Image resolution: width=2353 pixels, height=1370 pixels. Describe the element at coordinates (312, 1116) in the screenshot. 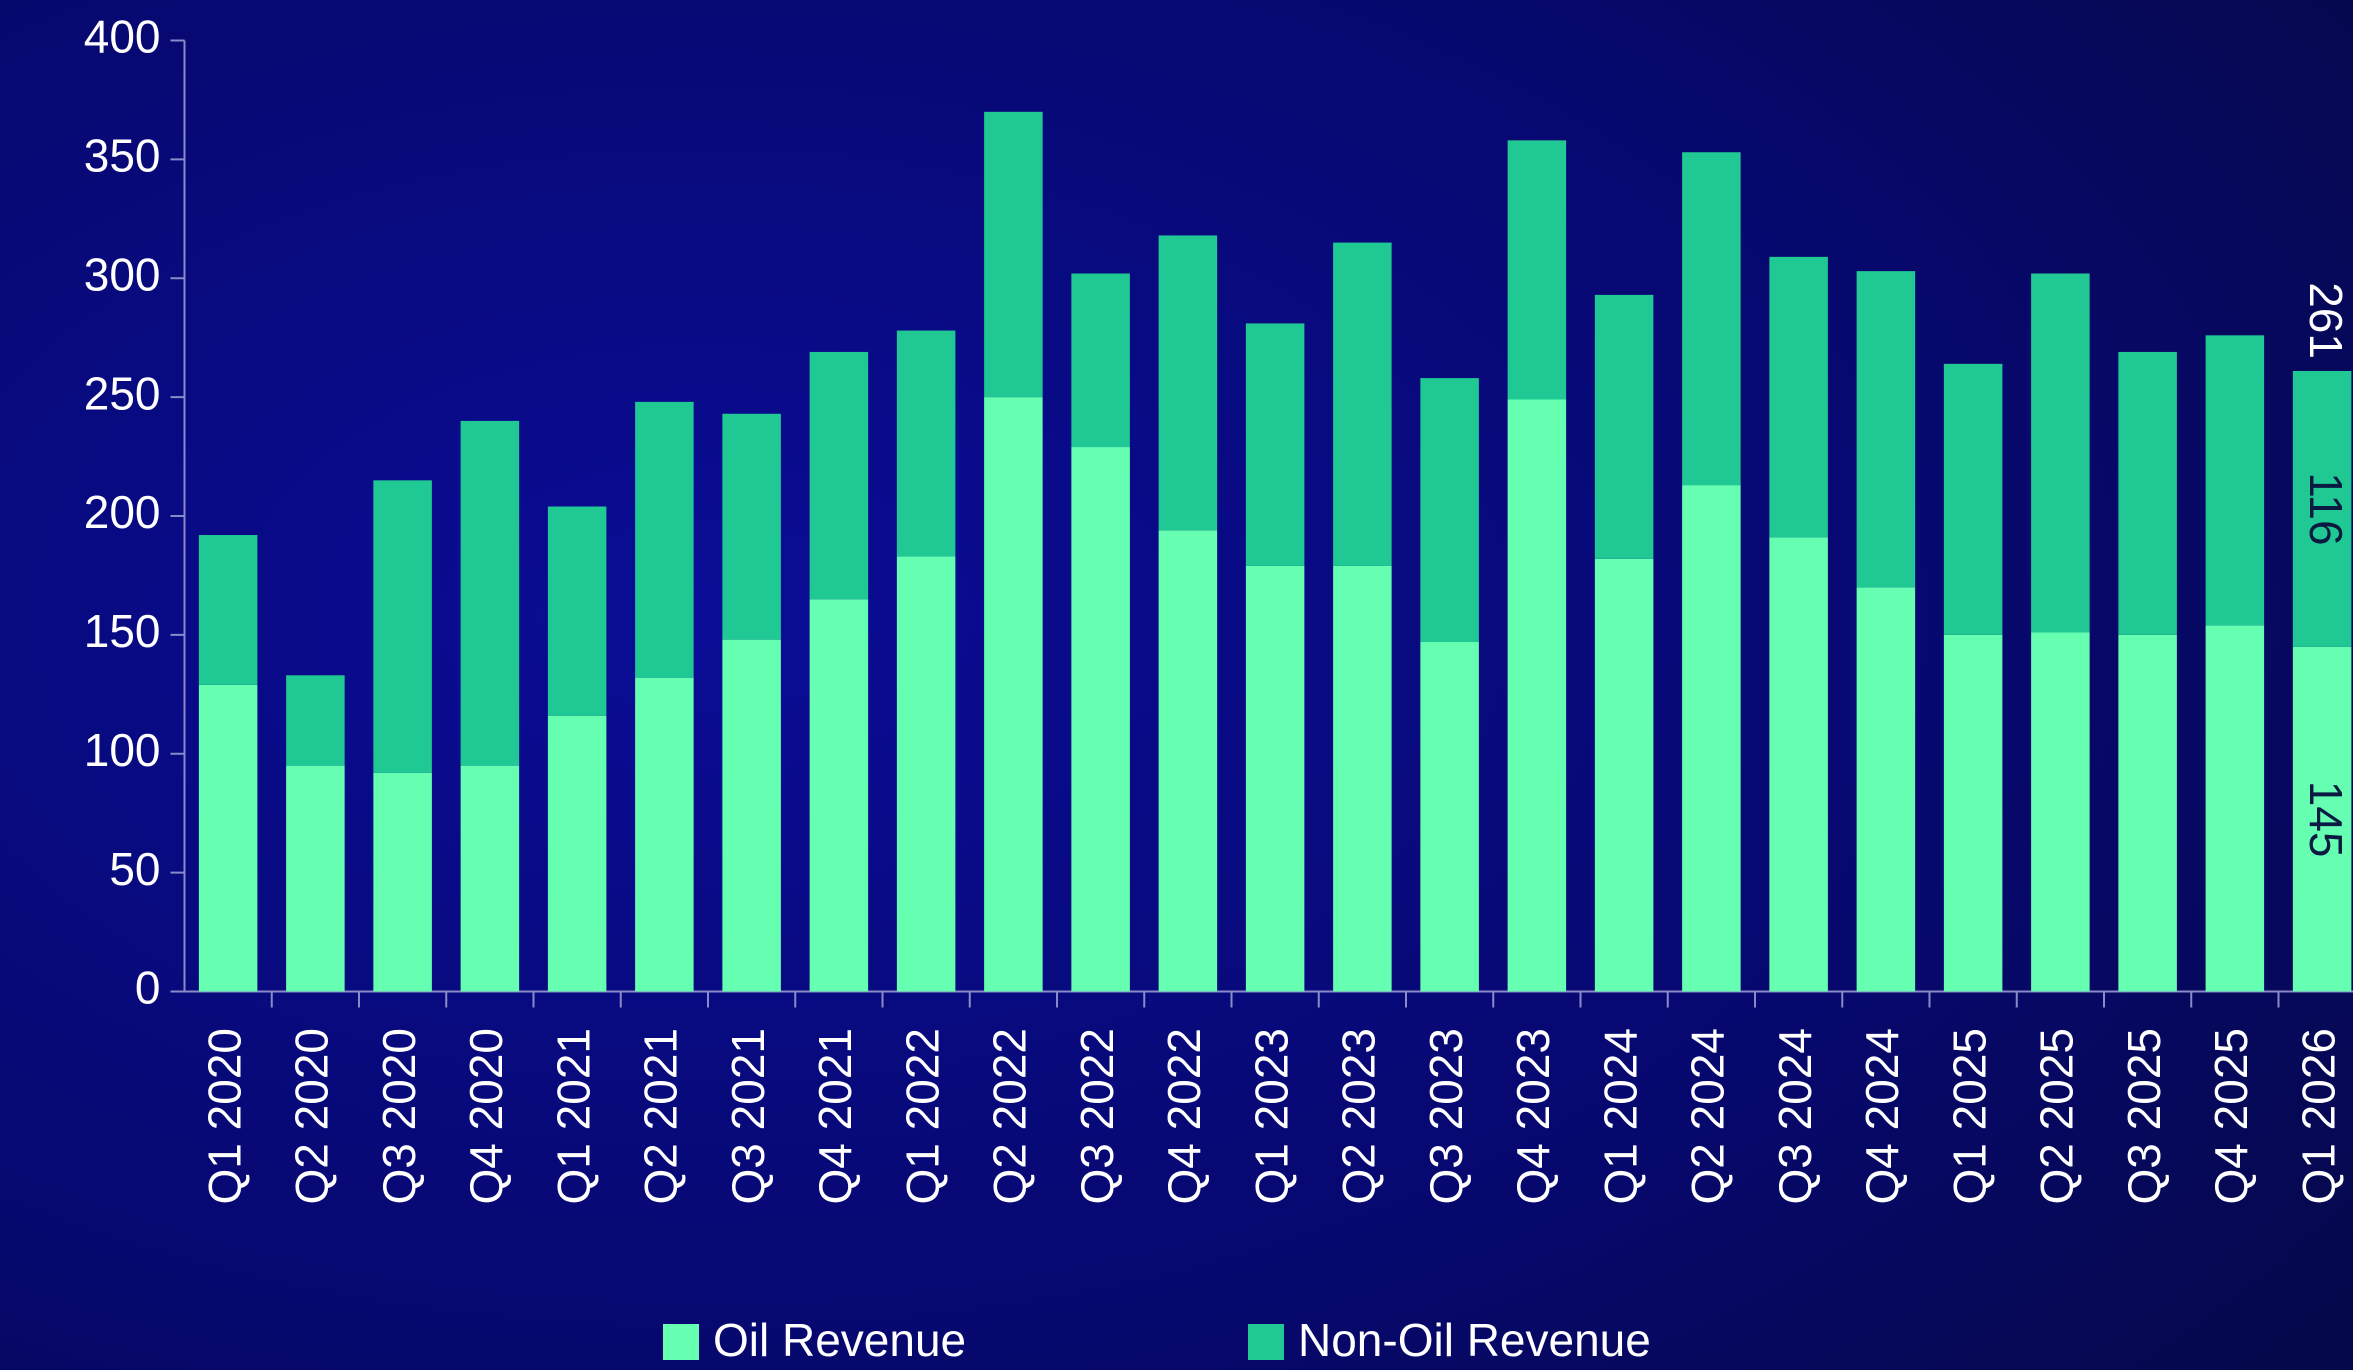

I see `x-tick-label: Q2 2020` at that location.